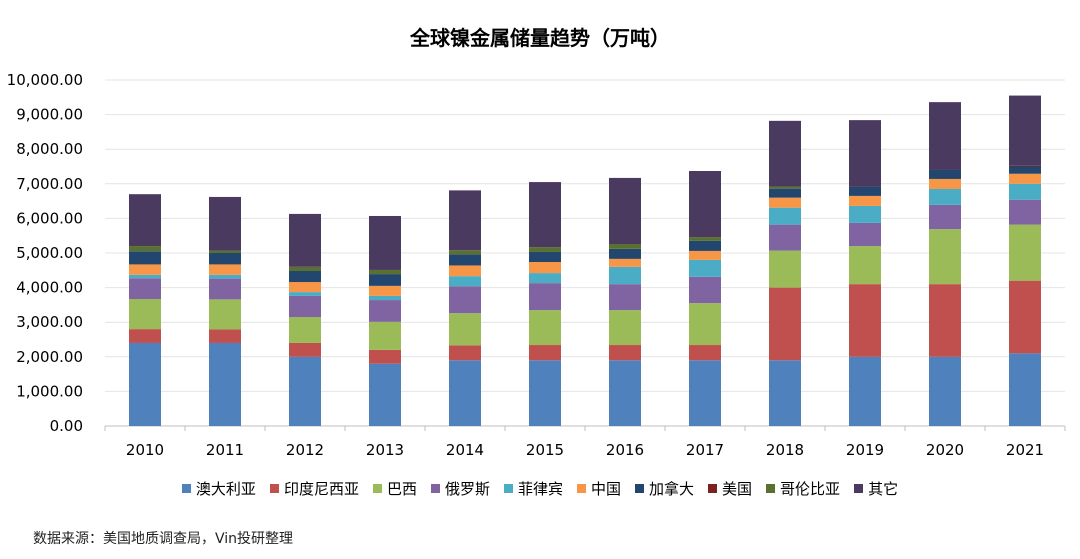 The width and height of the screenshot is (1080, 559). Describe the element at coordinates (66, 426) in the screenshot. I see `y-tick-label: 0.00` at that location.